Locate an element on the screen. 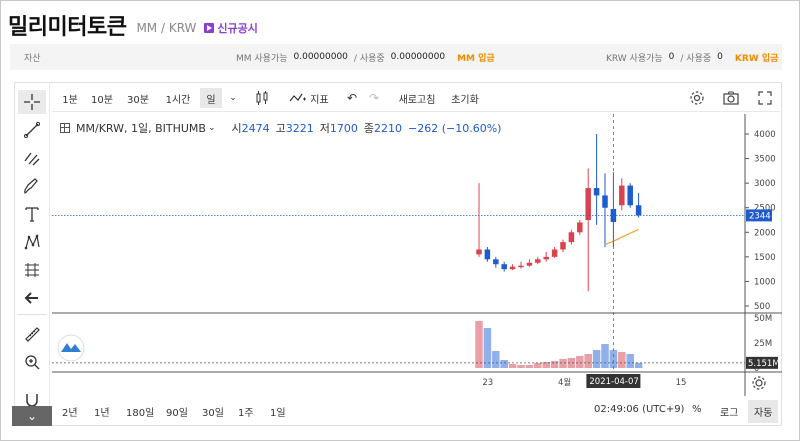 This screenshot has height=441, width=800. brush-tool is located at coordinates (32, 186).